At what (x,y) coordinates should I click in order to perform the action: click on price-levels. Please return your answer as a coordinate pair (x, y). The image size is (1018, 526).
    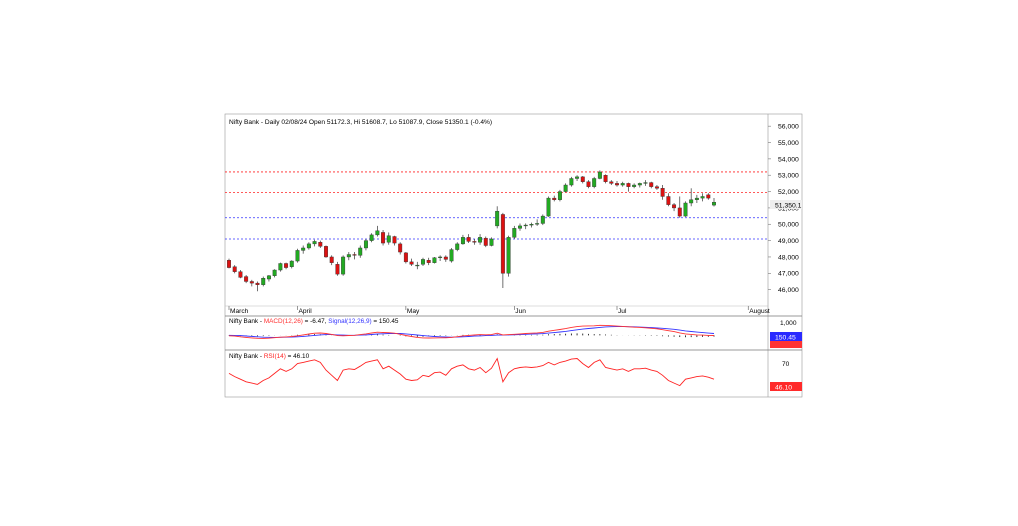
    Looking at the image, I should click on (496, 205).